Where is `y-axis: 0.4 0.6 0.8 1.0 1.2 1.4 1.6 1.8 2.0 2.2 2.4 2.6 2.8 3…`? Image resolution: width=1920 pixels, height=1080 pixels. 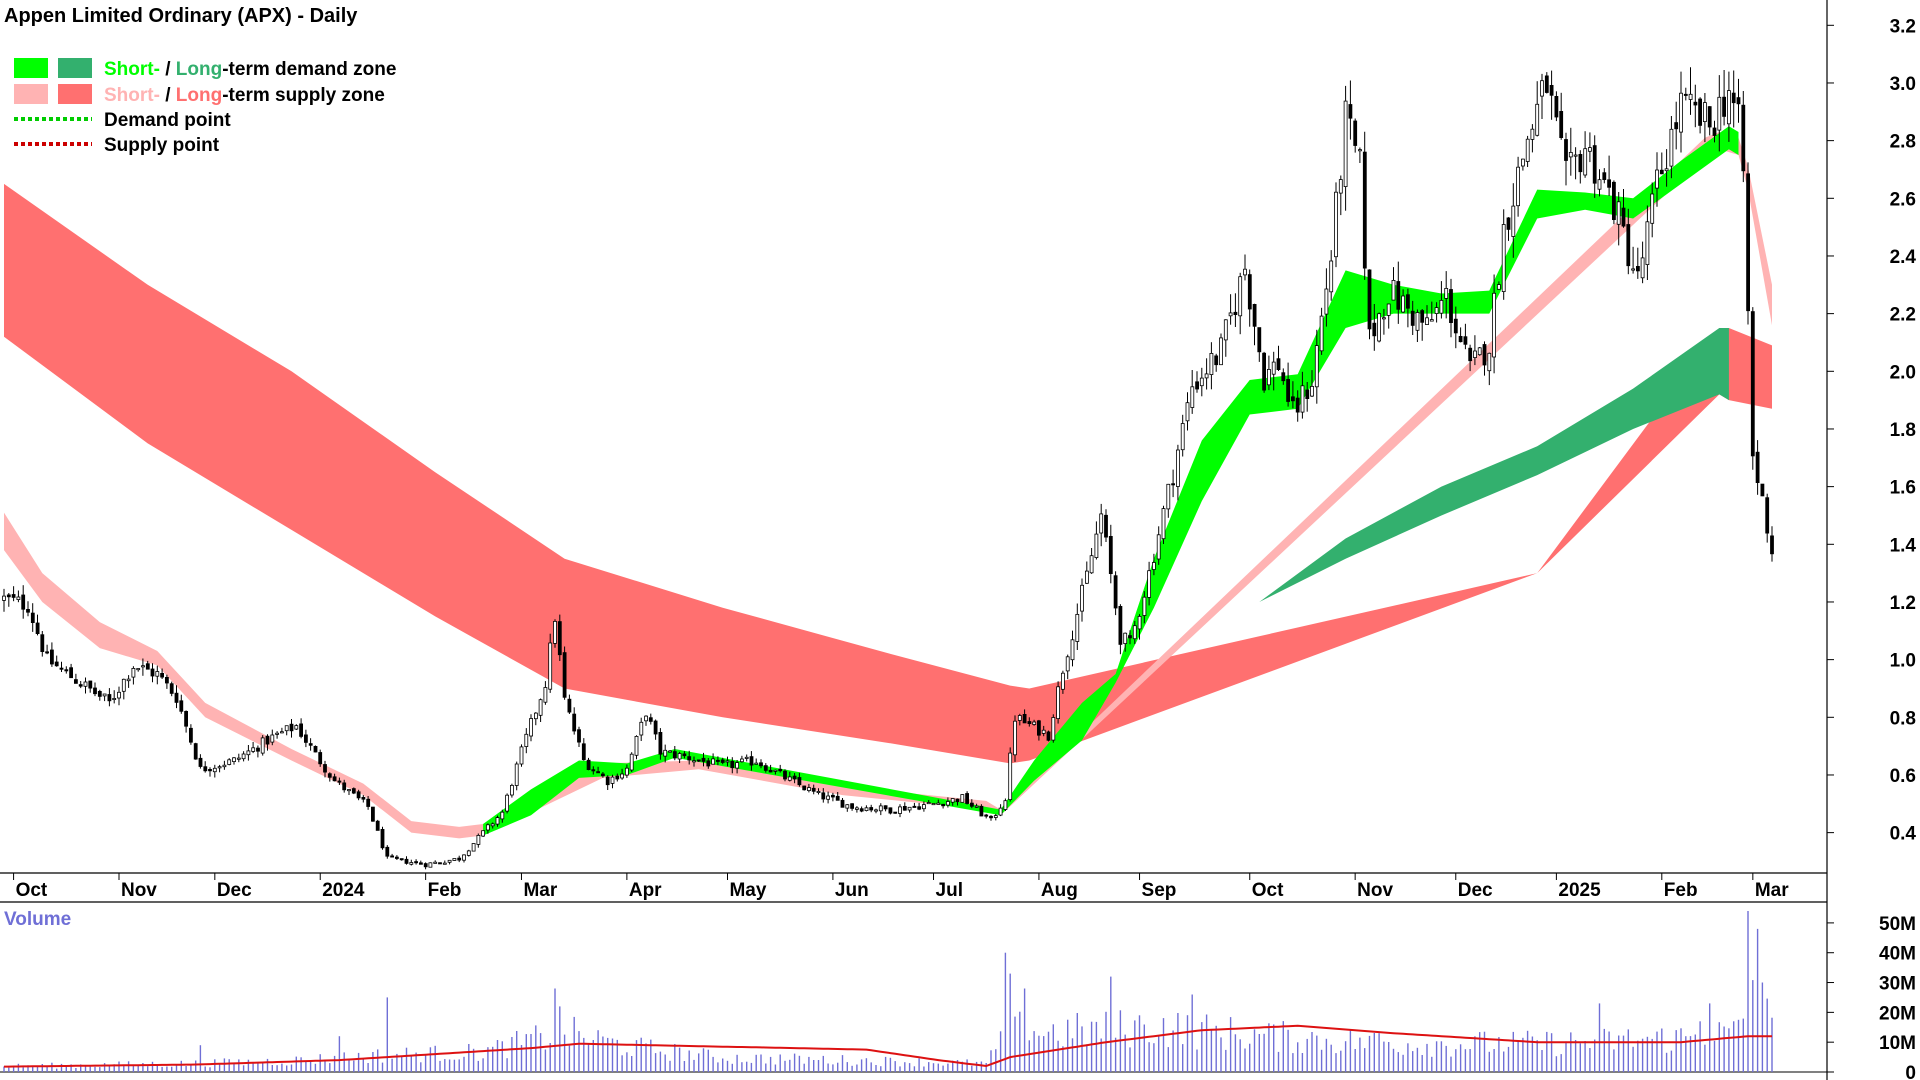 y-axis: 0.4 0.6 0.8 1.0 1.2 1.4 1.6 1.8 2.0 2.2 2.4 2.6 2.8 3… is located at coordinates (1871, 430).